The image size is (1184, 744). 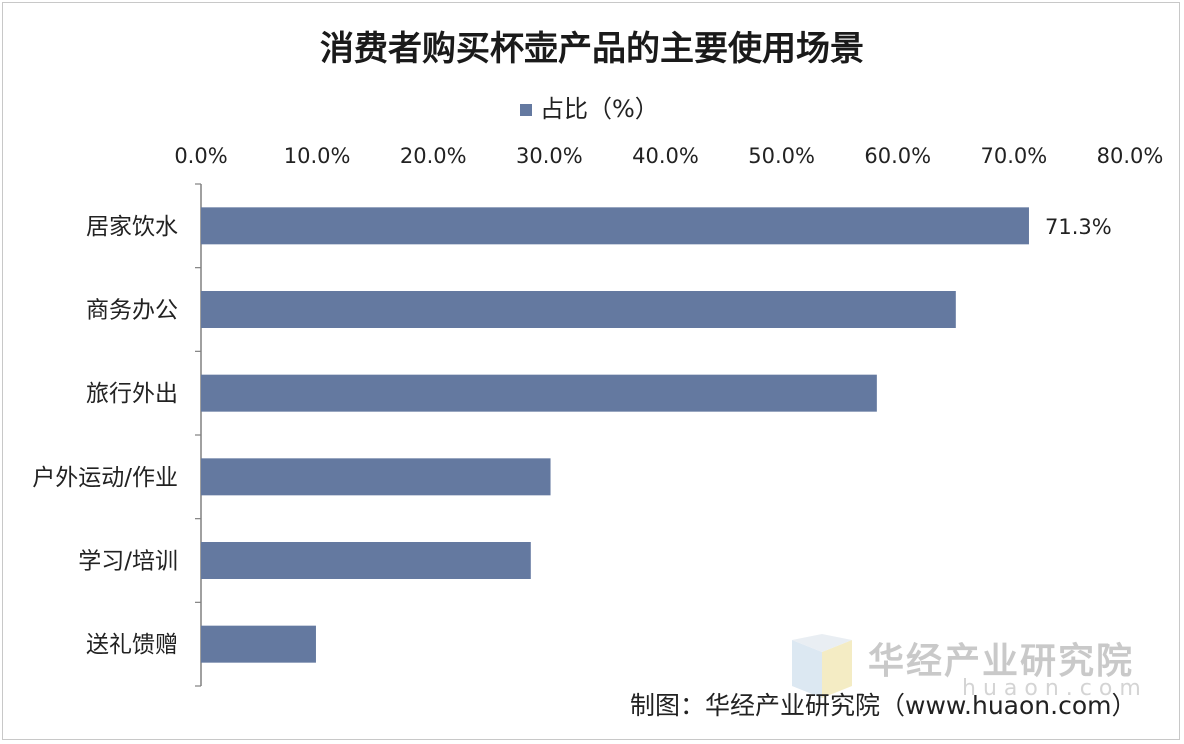 What do you see at coordinates (128, 562) in the screenshot?
I see `category-label: 学习/培训` at bounding box center [128, 562].